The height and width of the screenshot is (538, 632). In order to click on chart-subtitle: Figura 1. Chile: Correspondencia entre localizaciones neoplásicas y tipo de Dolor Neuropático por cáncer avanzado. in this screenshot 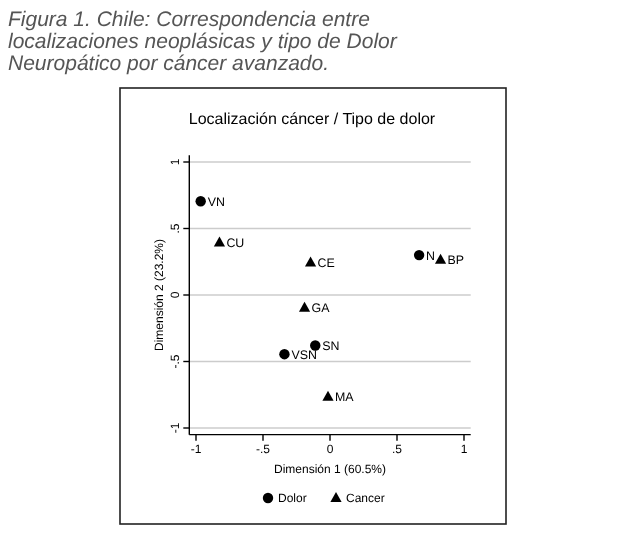, I will do `click(203, 42)`.